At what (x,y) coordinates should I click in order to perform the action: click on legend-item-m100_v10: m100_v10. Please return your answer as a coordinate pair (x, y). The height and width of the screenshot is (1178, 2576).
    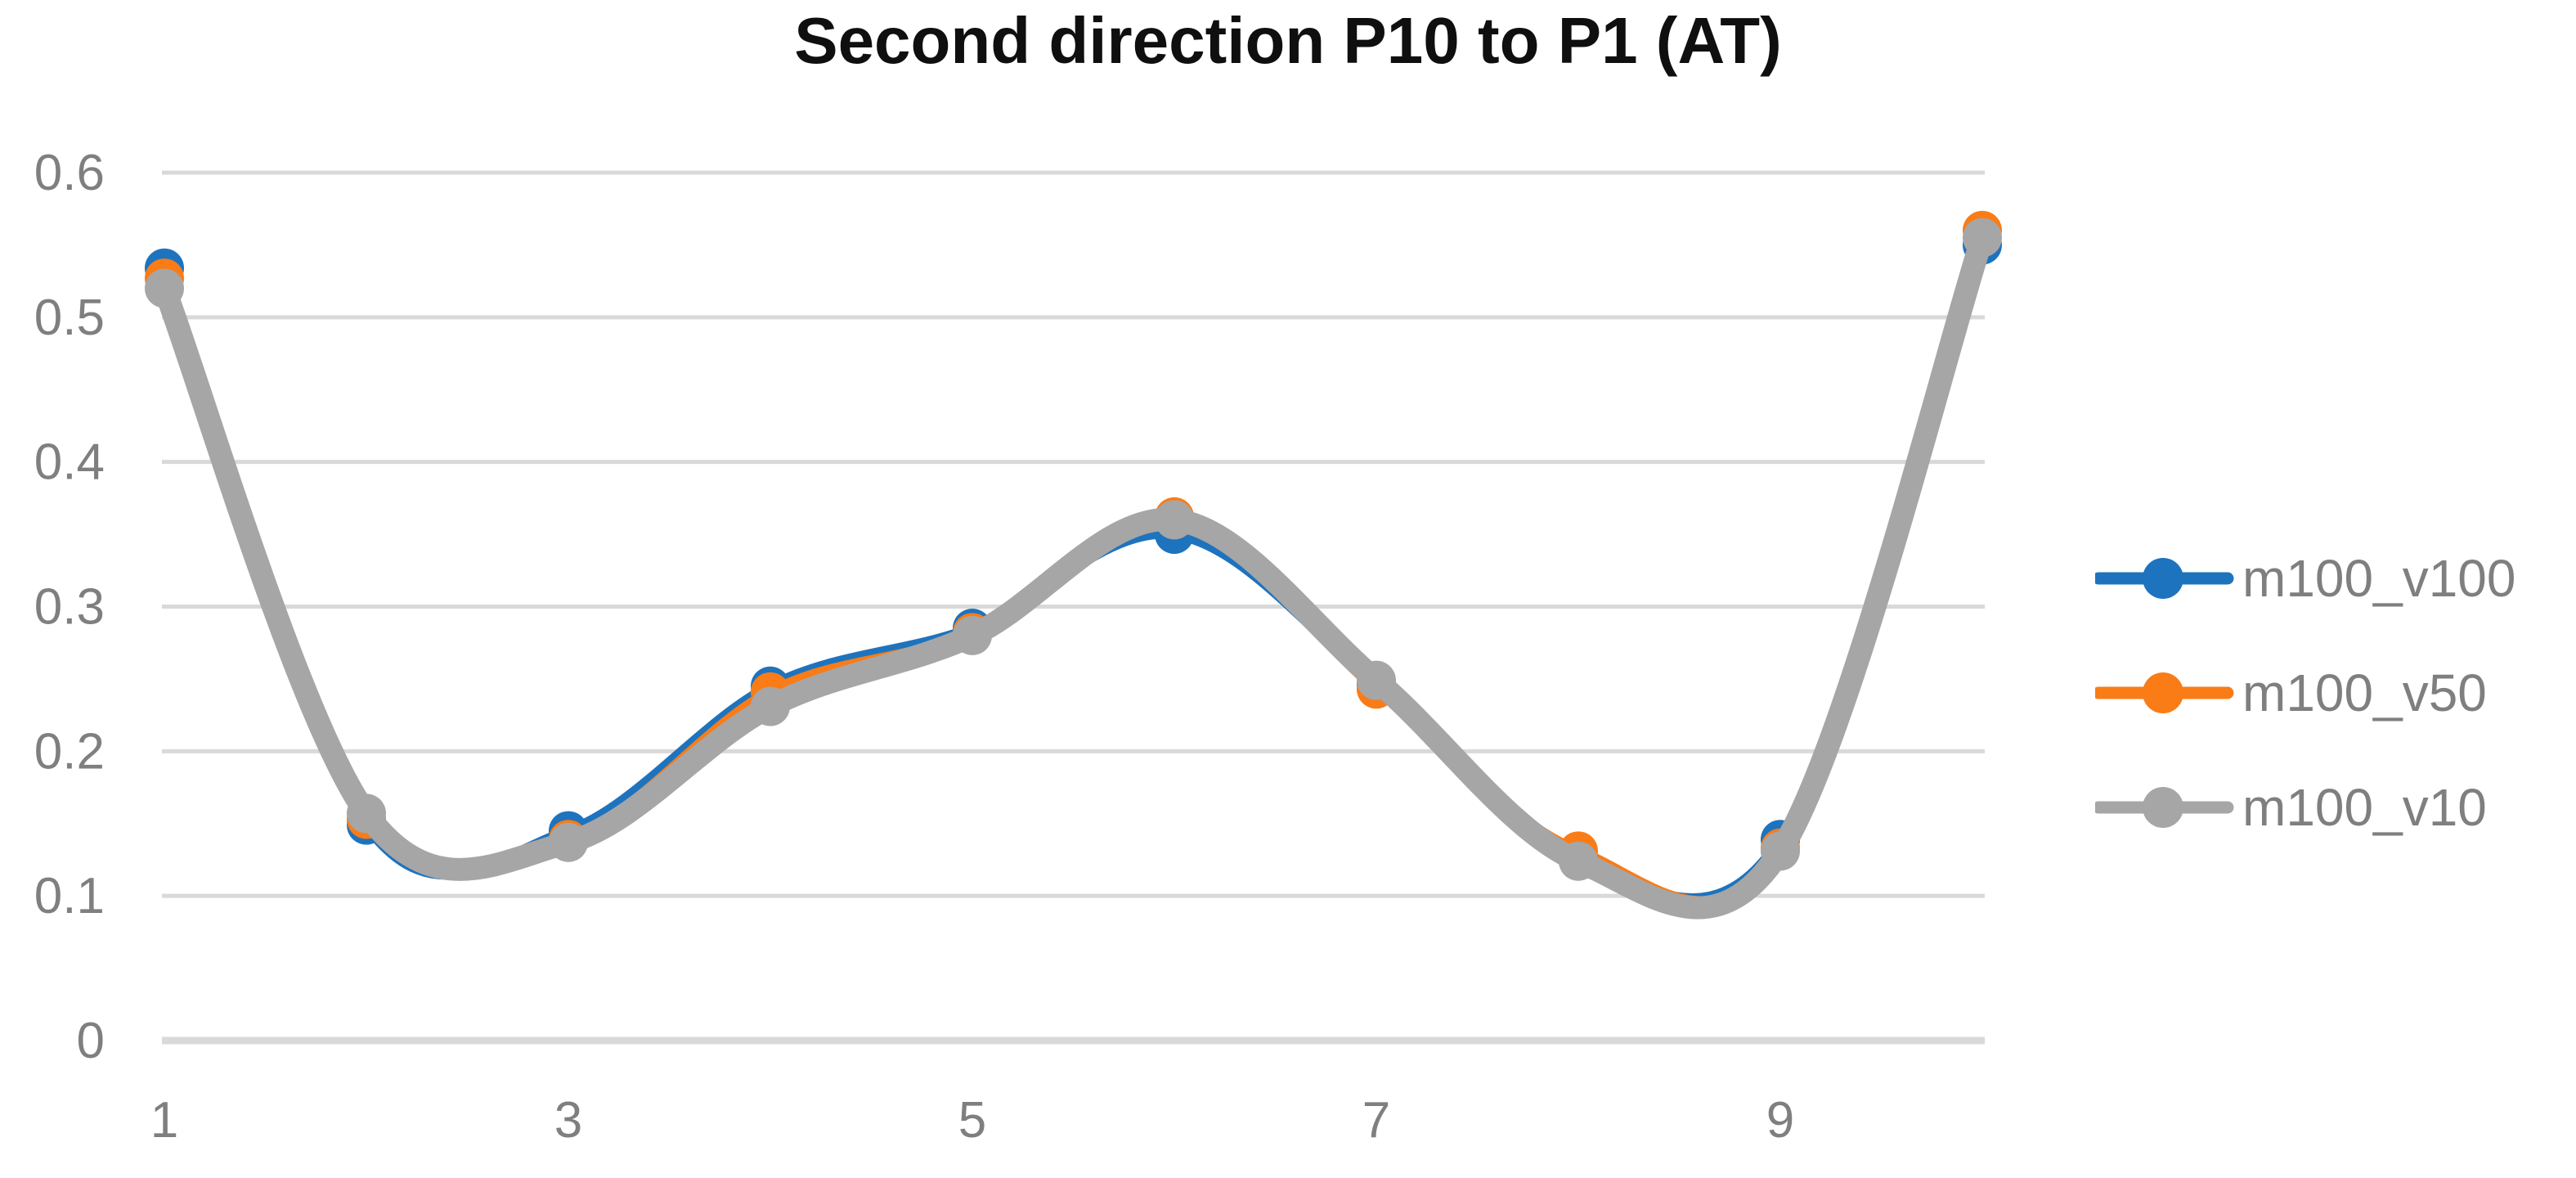
    Looking at the image, I should click on (2305, 807).